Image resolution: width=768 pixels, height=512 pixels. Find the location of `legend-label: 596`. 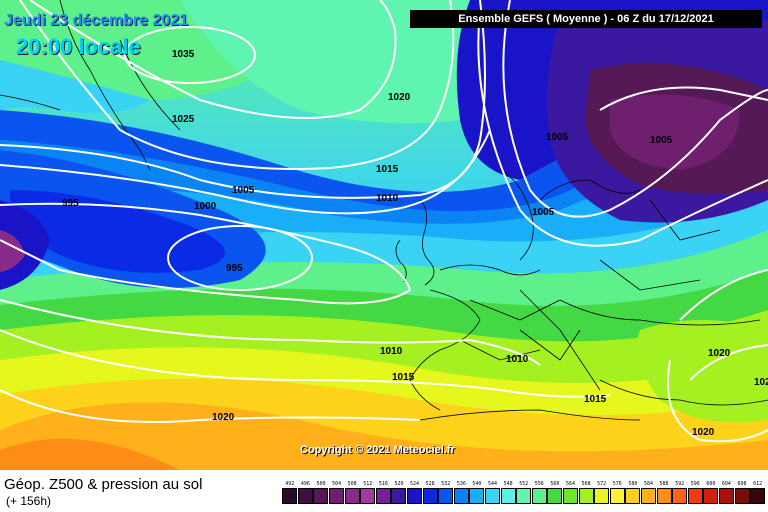

legend-label: 596 is located at coordinates (695, 484).